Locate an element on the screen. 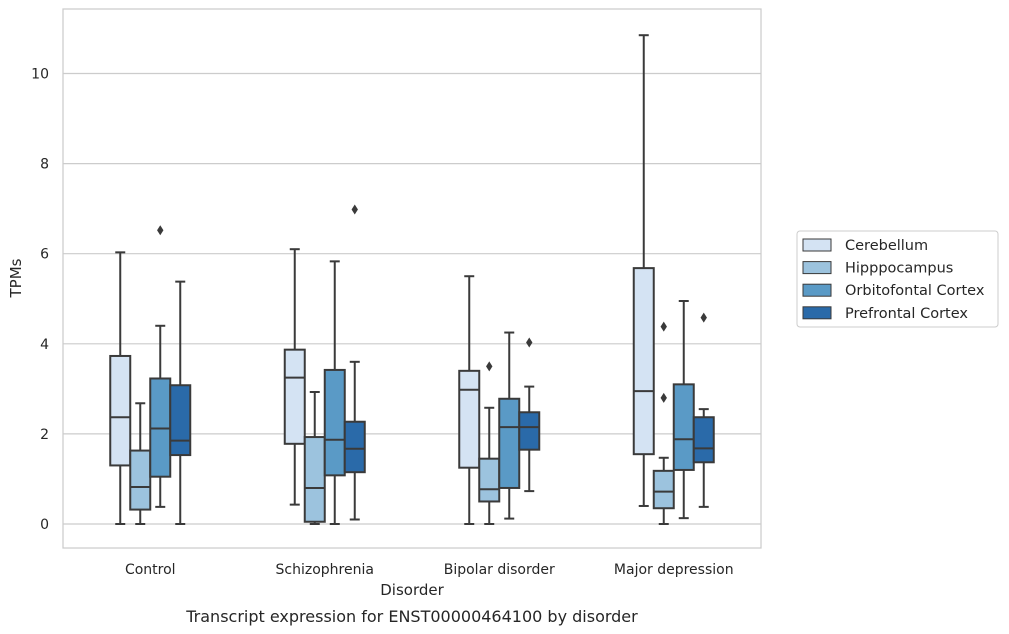  x-tick-label: Schizophrenia is located at coordinates (325, 570).